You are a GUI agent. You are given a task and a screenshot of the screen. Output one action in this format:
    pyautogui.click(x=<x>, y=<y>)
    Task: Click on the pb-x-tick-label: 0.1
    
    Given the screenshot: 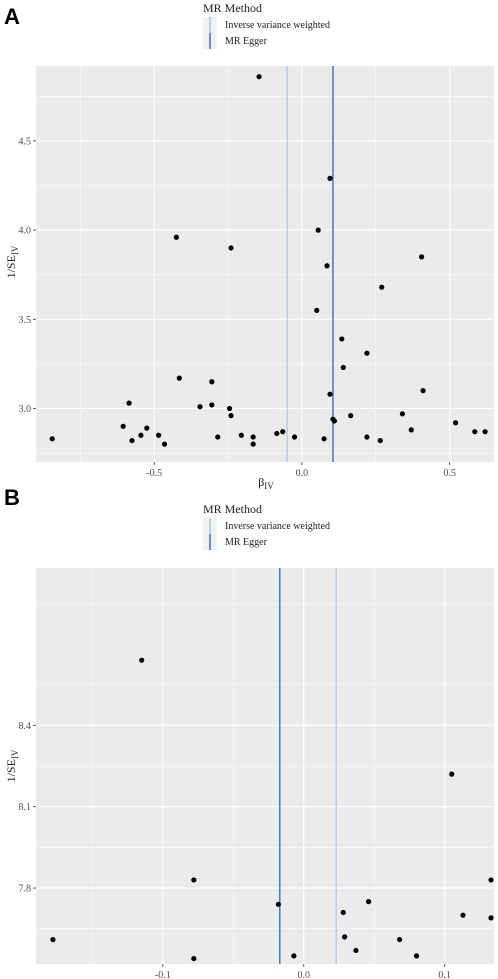 What is the action you would take?
    pyautogui.click(x=444, y=974)
    